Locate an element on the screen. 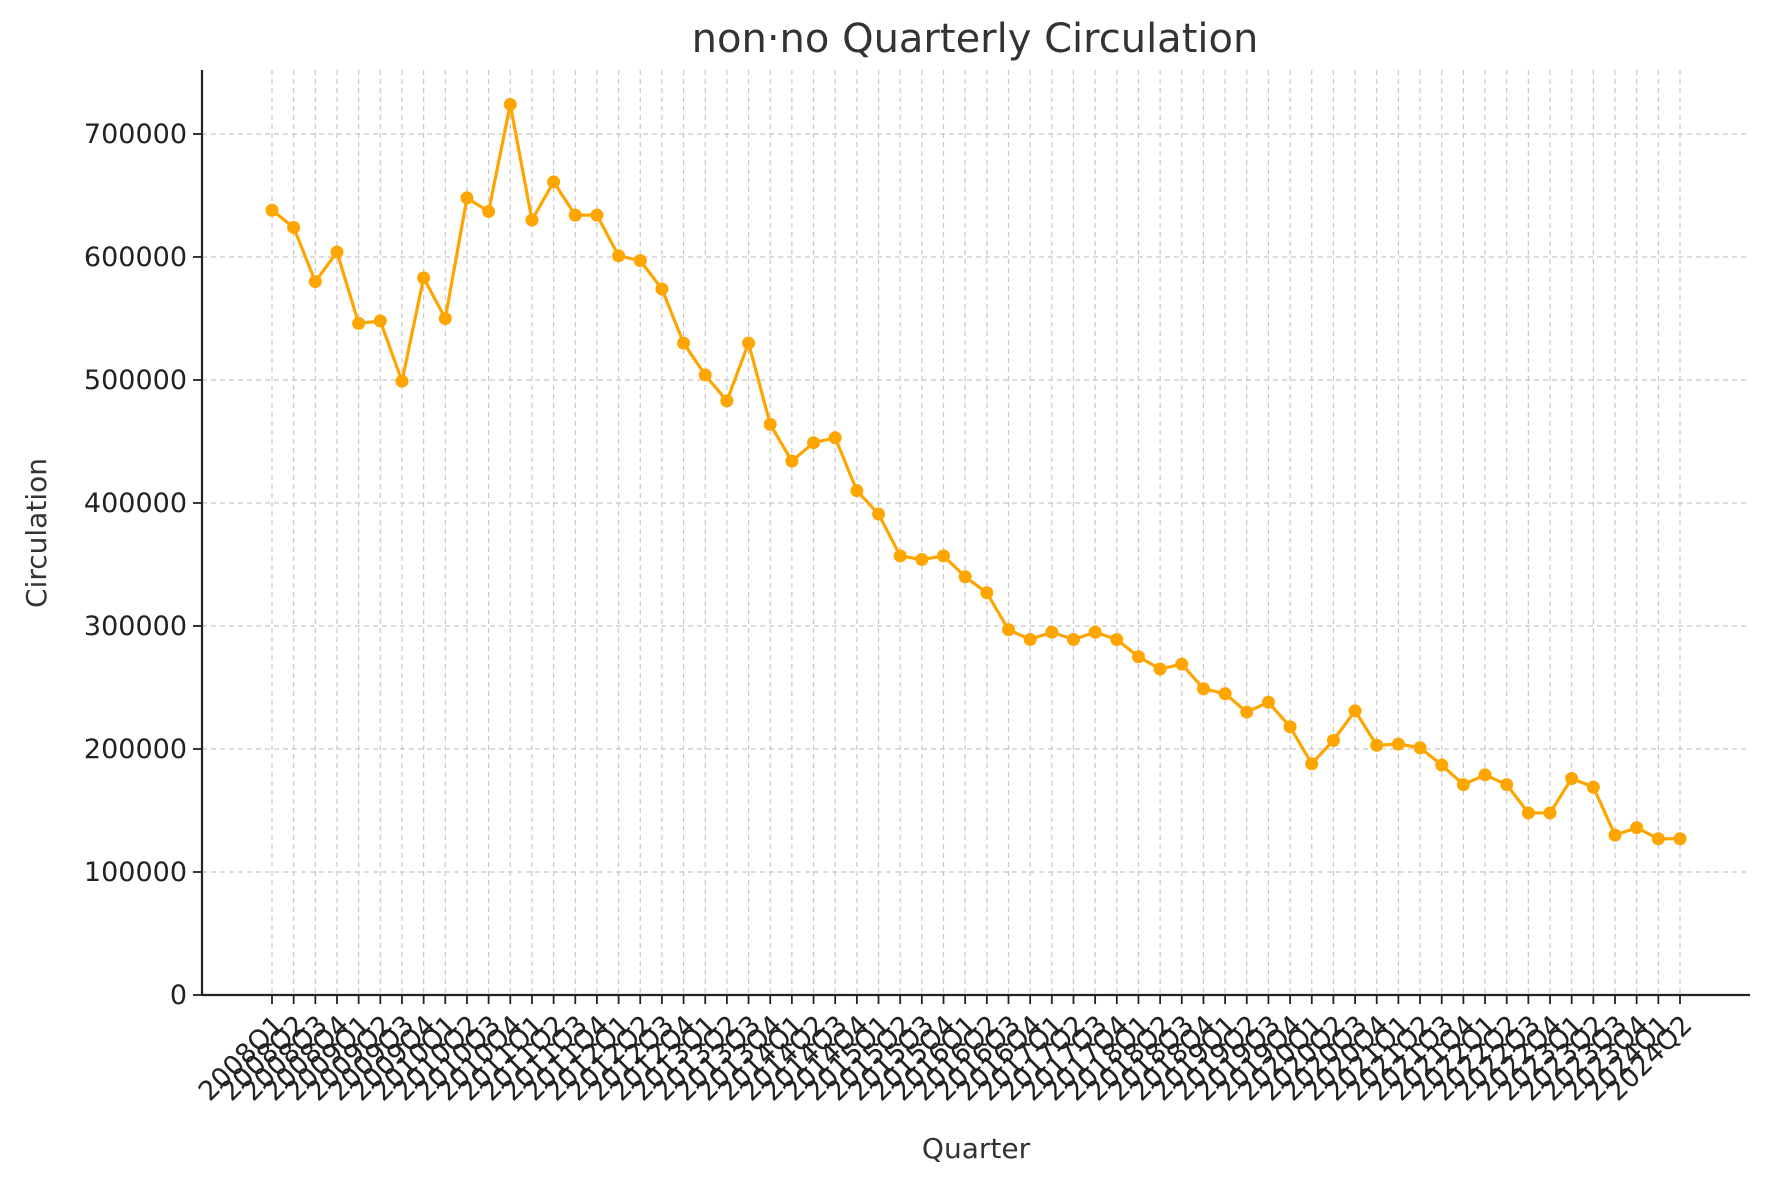 This screenshot has width=1771, height=1185. y-tick-label: 600000 is located at coordinates (135, 257).